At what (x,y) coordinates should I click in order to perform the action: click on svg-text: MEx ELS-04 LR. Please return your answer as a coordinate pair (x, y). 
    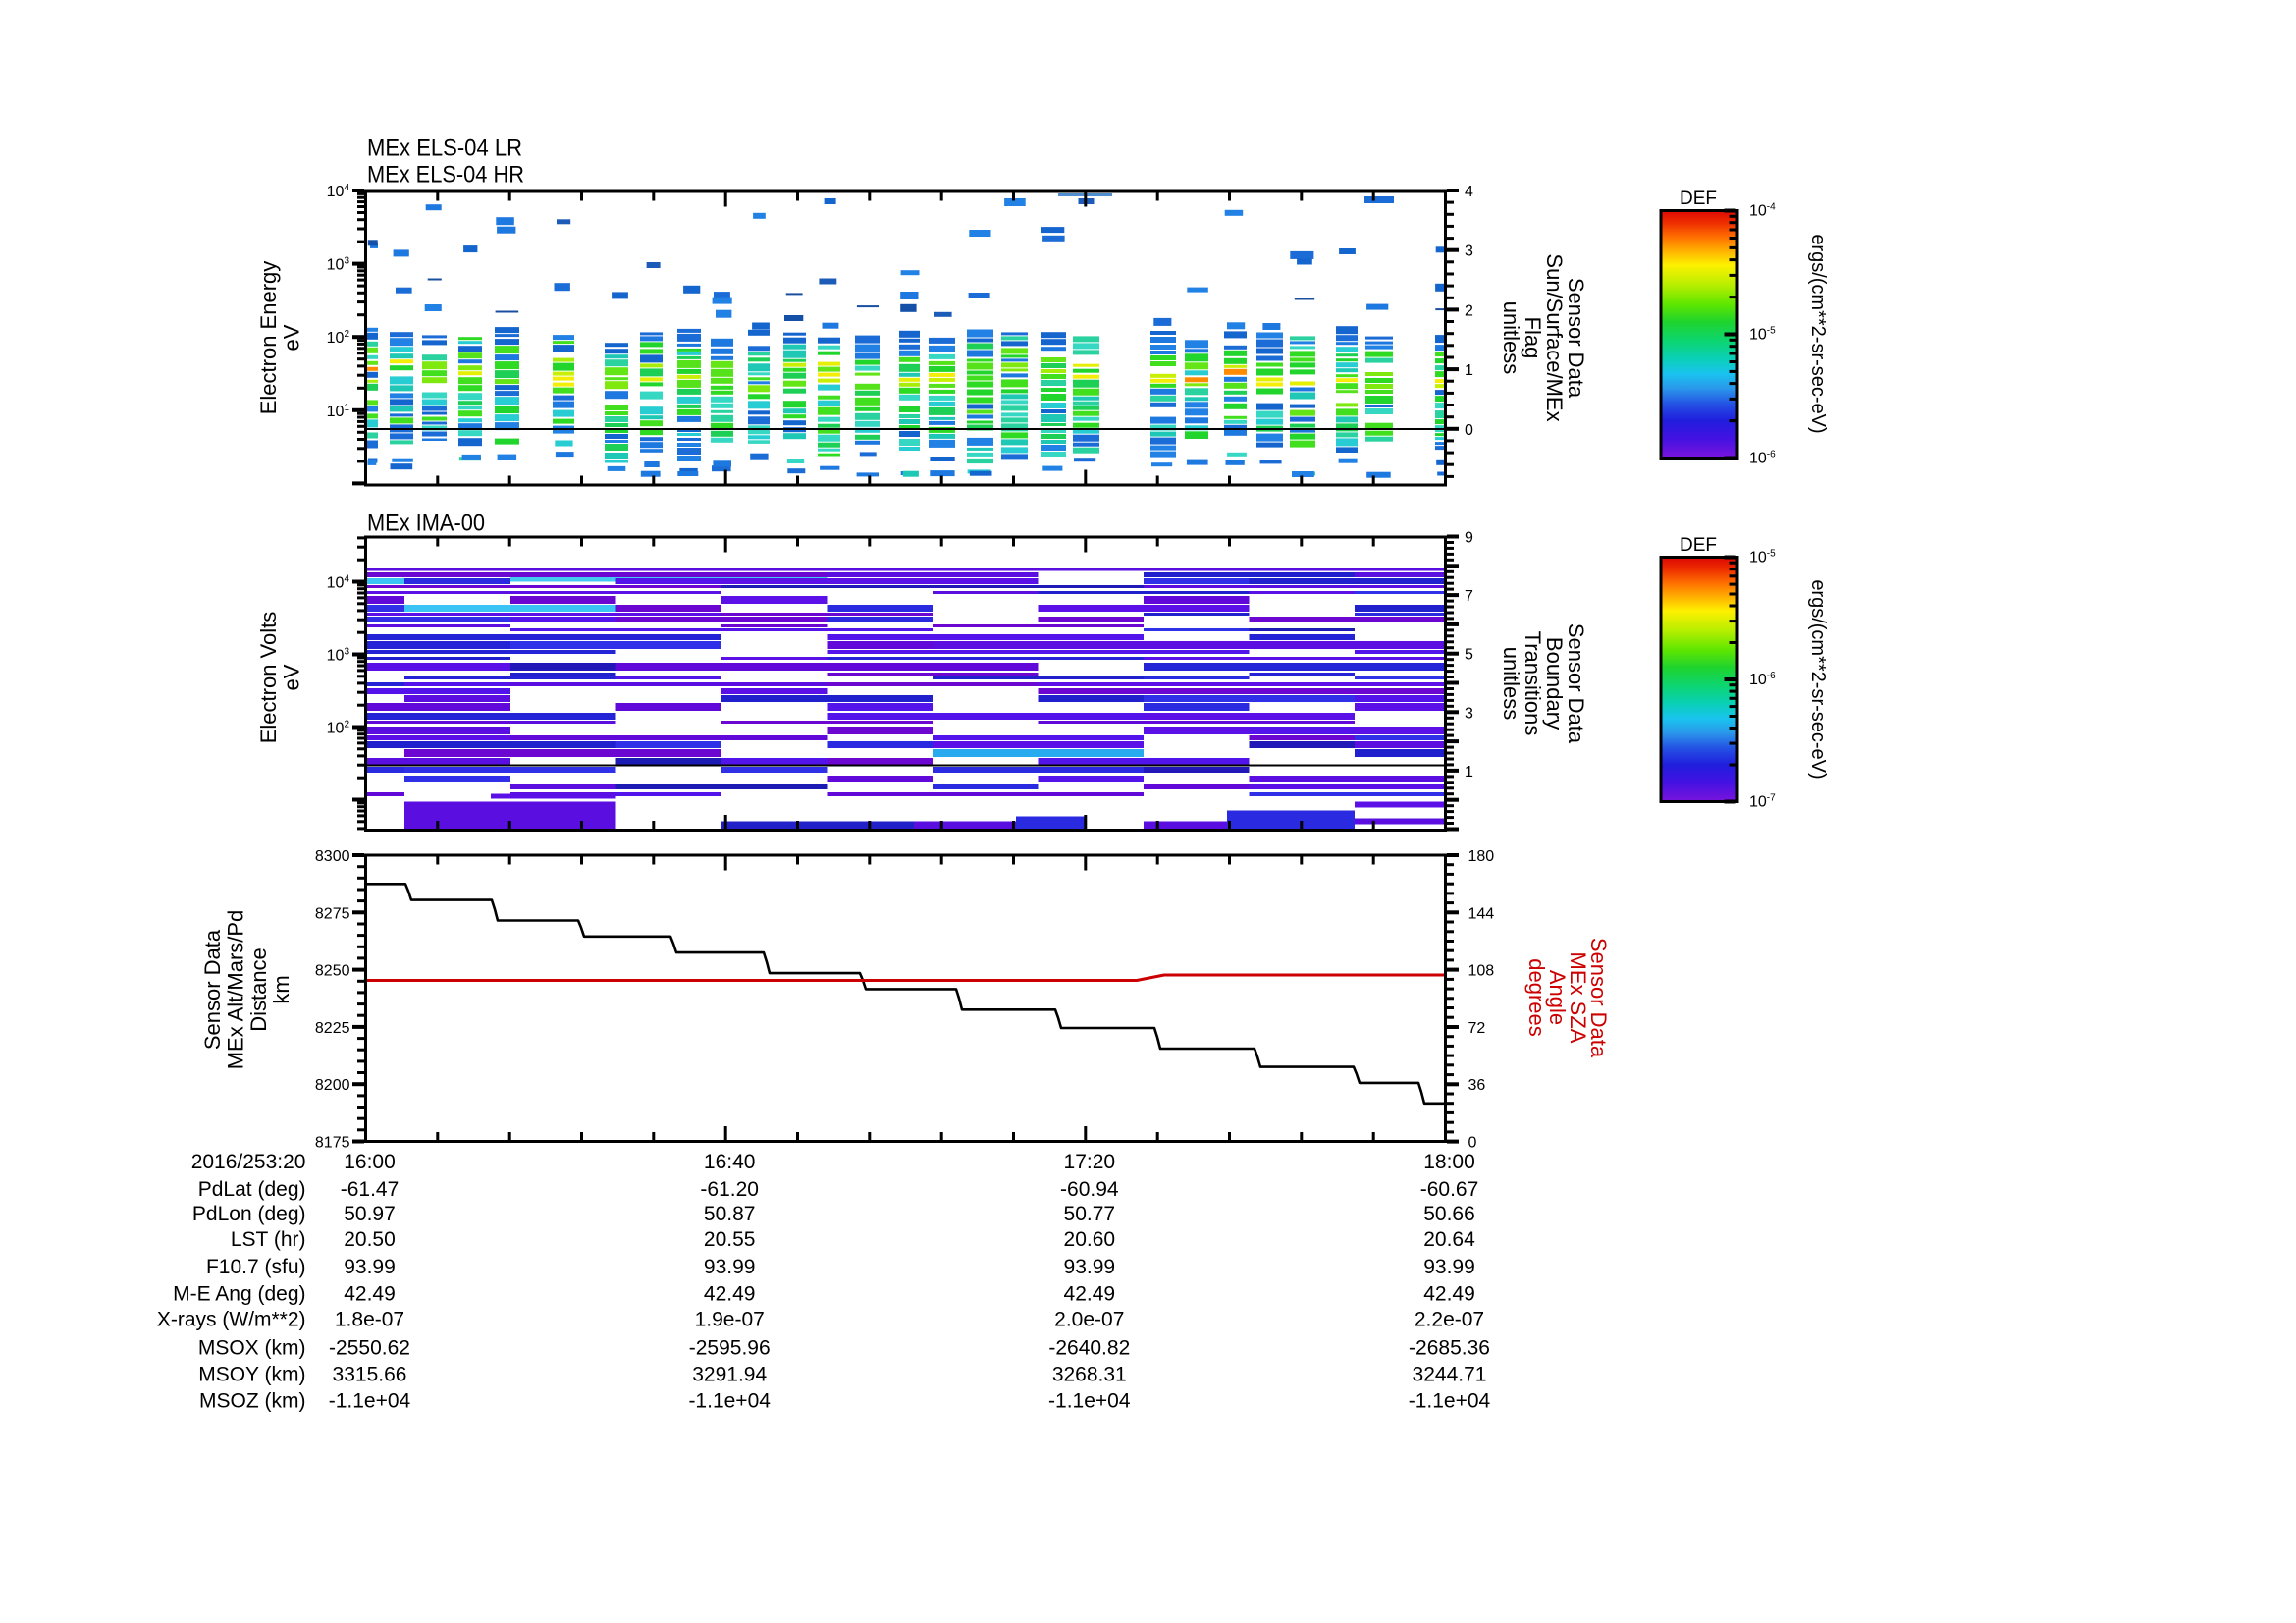
    Looking at the image, I should click on (444, 148).